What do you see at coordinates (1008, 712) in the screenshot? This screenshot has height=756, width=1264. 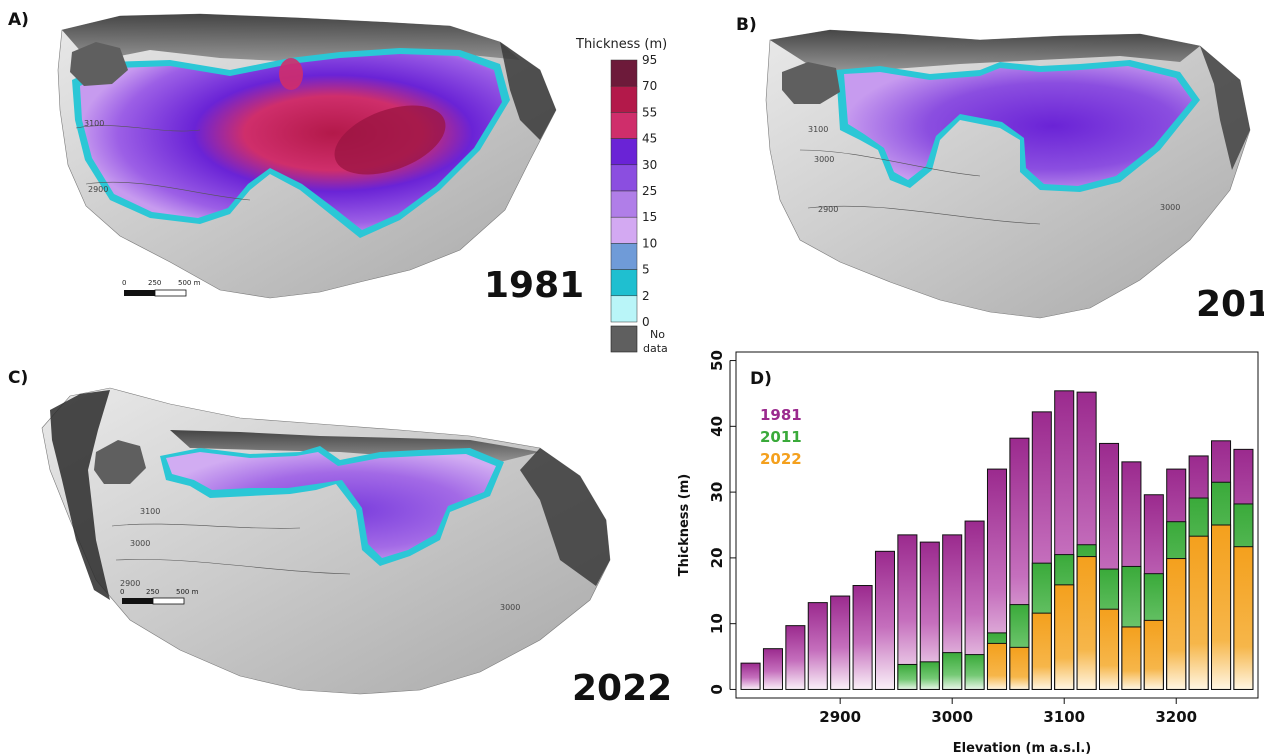 I see `x-axis: 2900 3000 3100 3200` at bounding box center [1008, 712].